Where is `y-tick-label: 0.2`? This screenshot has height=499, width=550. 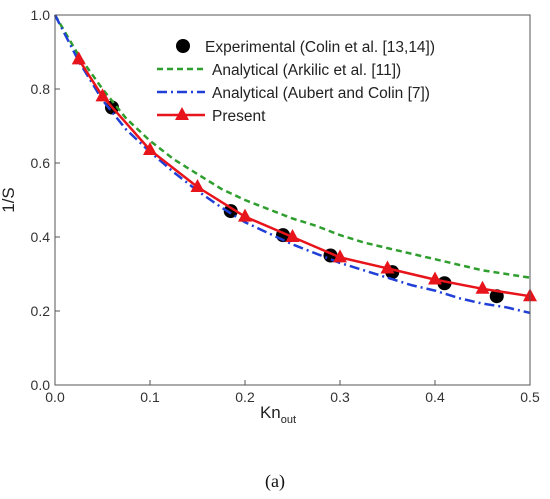 y-tick-label: 0.2 is located at coordinates (41, 311).